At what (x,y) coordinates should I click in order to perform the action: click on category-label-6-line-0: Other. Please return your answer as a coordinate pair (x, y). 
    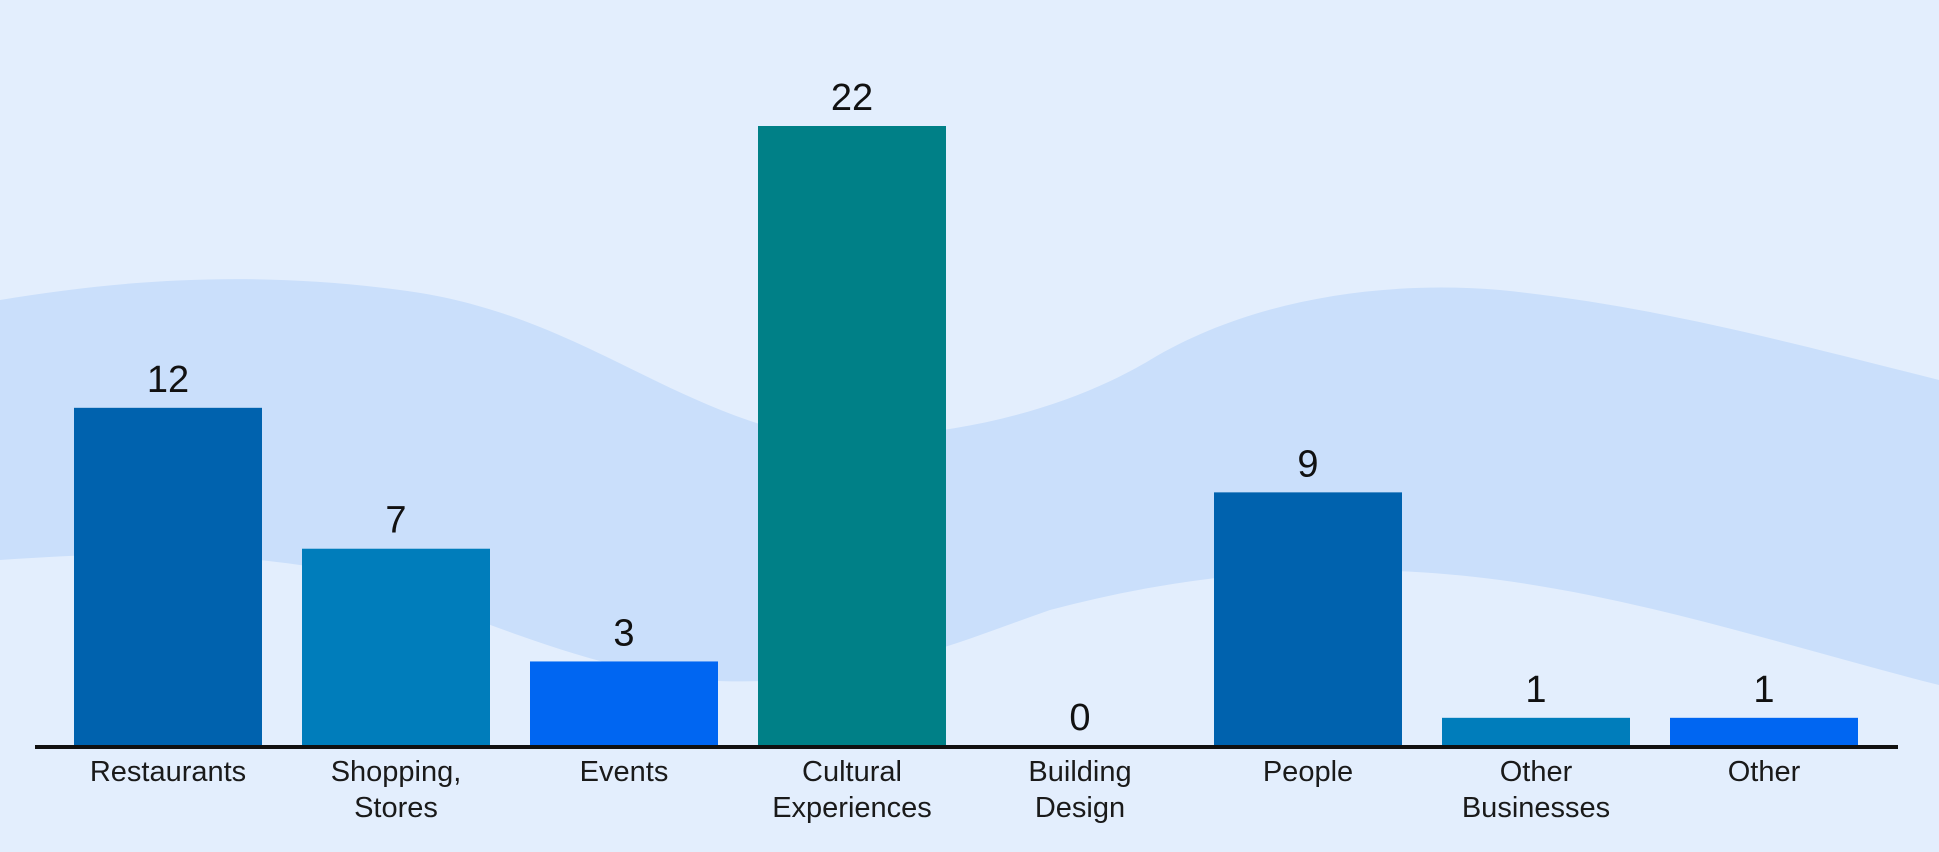
    Looking at the image, I should click on (1536, 772).